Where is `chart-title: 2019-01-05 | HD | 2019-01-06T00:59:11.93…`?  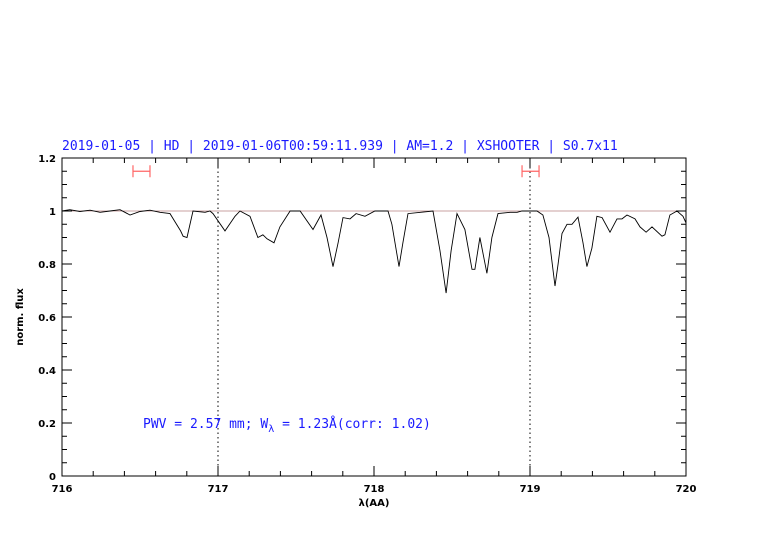
chart-title: 2019-01-05 | HD | 2019-01-06T00:59:11.93… is located at coordinates (340, 146).